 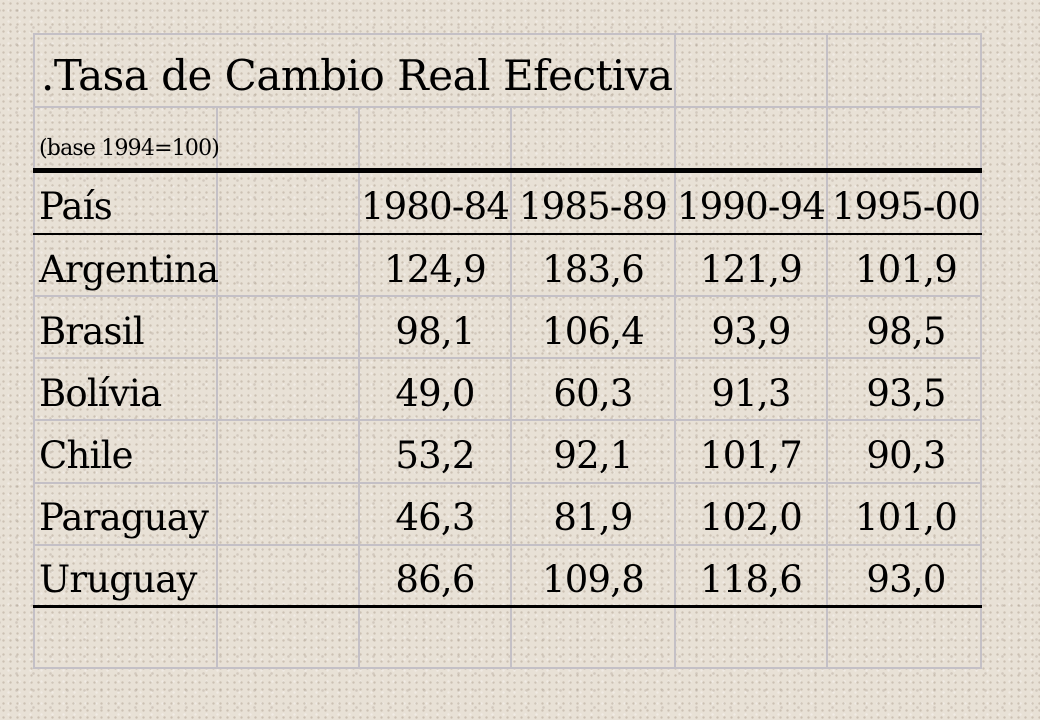 I want to click on table-cell: 101,7, so click(x=751, y=455).